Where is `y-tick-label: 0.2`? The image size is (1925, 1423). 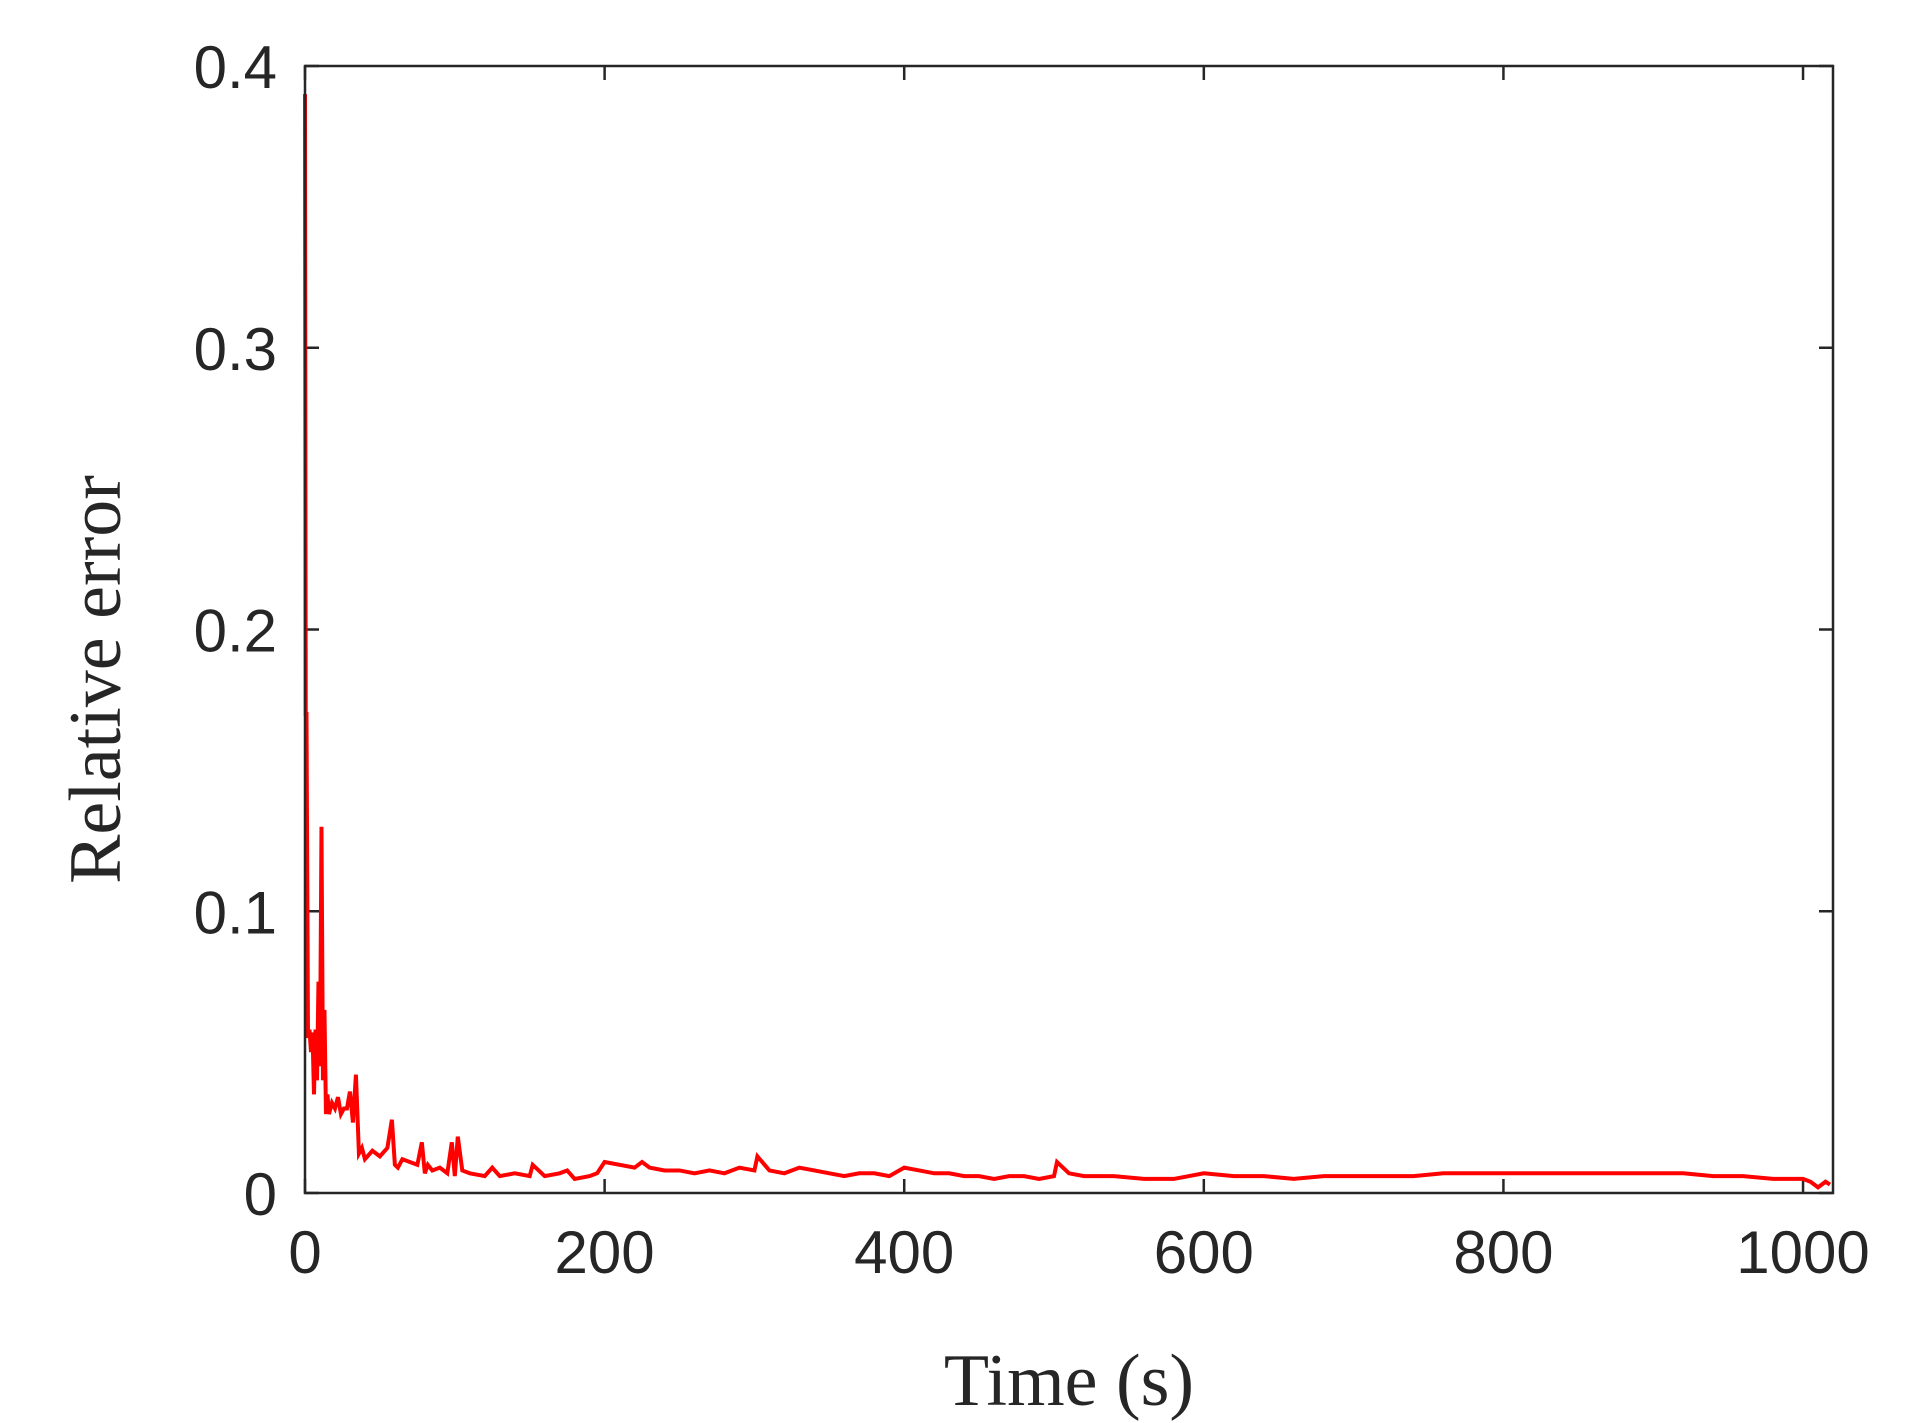 y-tick-label: 0.2 is located at coordinates (235, 631).